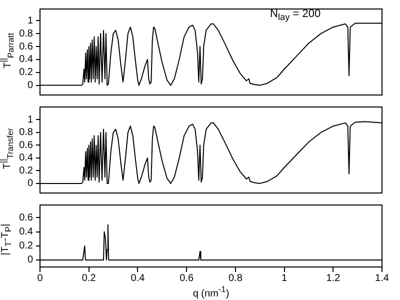  What do you see at coordinates (211, 292) in the screenshot?
I see `x-axis-title: q (nm$^{-1}$)` at bounding box center [211, 292].